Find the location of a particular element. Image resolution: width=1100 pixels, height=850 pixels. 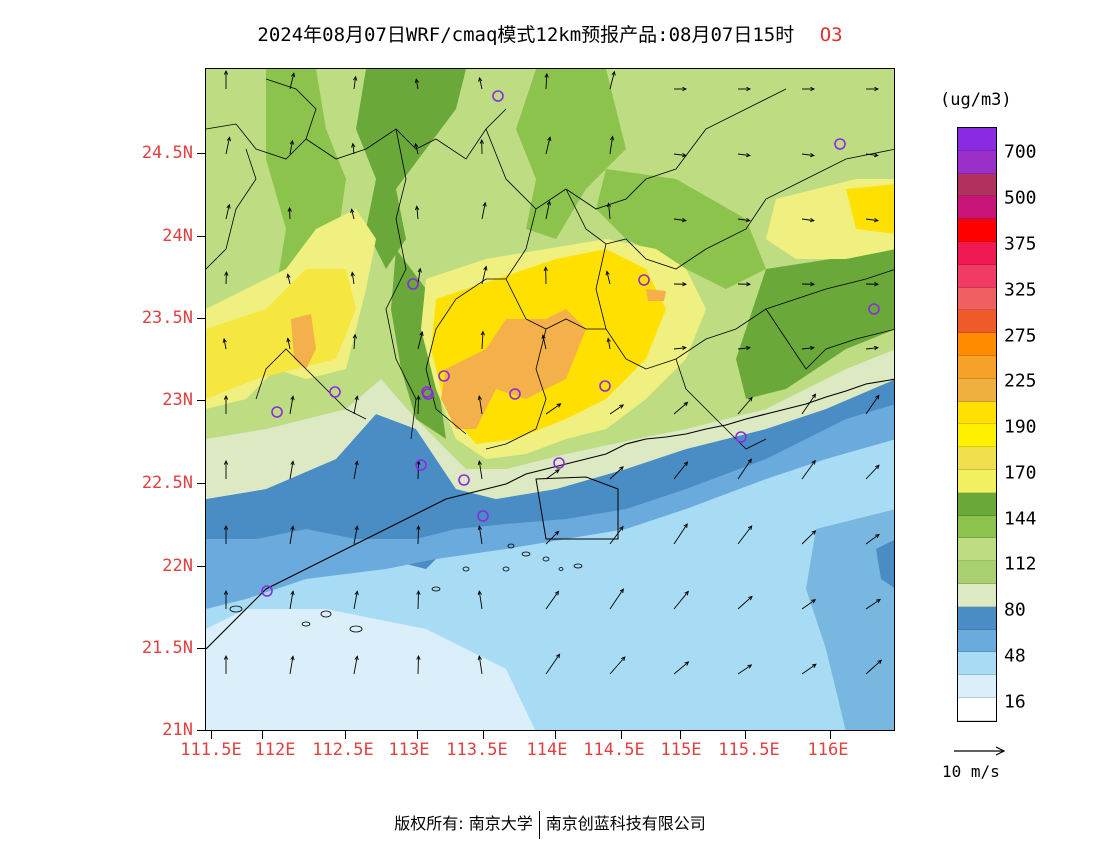

legend-label: 700 is located at coordinates (1020, 152).